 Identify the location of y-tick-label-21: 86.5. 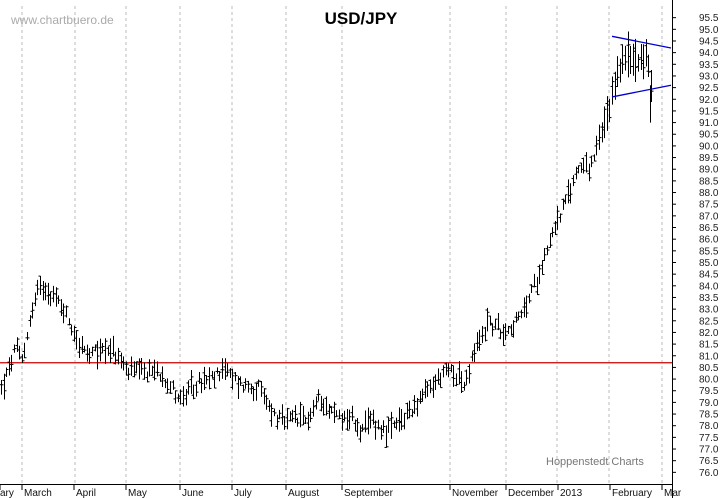
(709, 228).